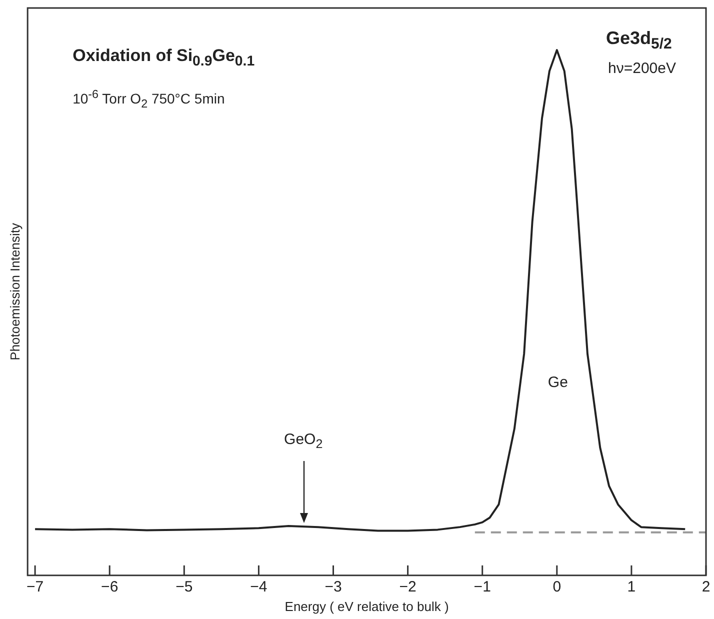 This screenshot has height=619, width=714. Describe the element at coordinates (639, 40) in the screenshot. I see `annotation: Ge3d$_{5/2}$` at that location.